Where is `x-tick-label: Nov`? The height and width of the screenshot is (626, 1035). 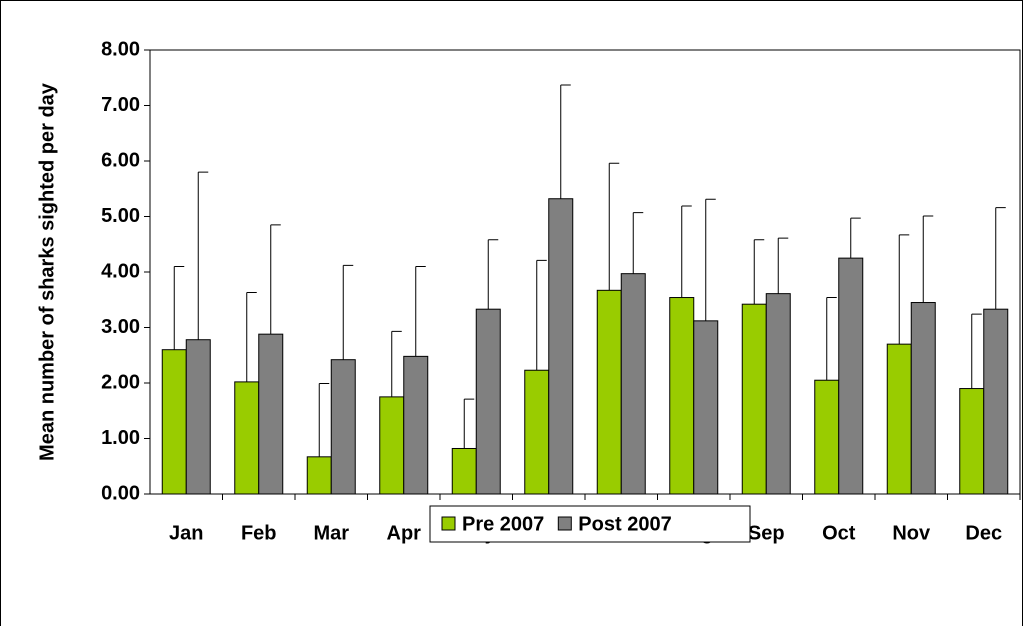
x-tick-label: Nov is located at coordinates (911, 533).